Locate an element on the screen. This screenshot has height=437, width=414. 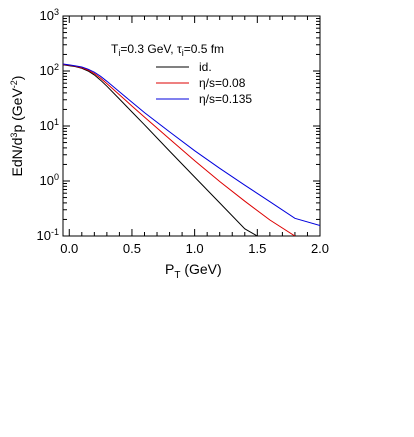
x-tick-label: 1.5 is located at coordinates (257, 248).